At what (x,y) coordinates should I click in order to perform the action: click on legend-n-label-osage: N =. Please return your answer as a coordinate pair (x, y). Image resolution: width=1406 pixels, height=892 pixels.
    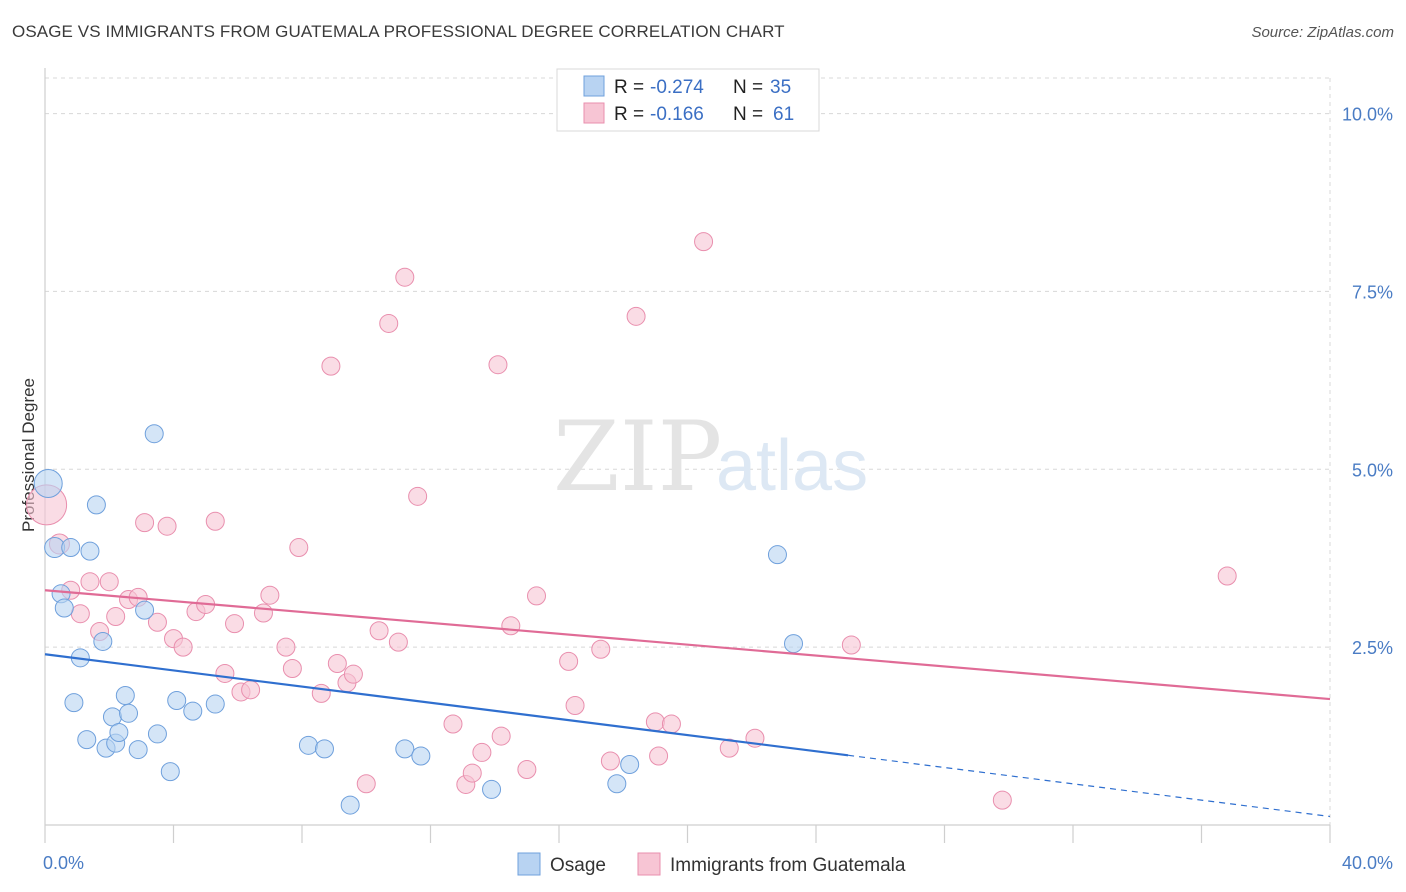
    Looking at the image, I should click on (748, 87).